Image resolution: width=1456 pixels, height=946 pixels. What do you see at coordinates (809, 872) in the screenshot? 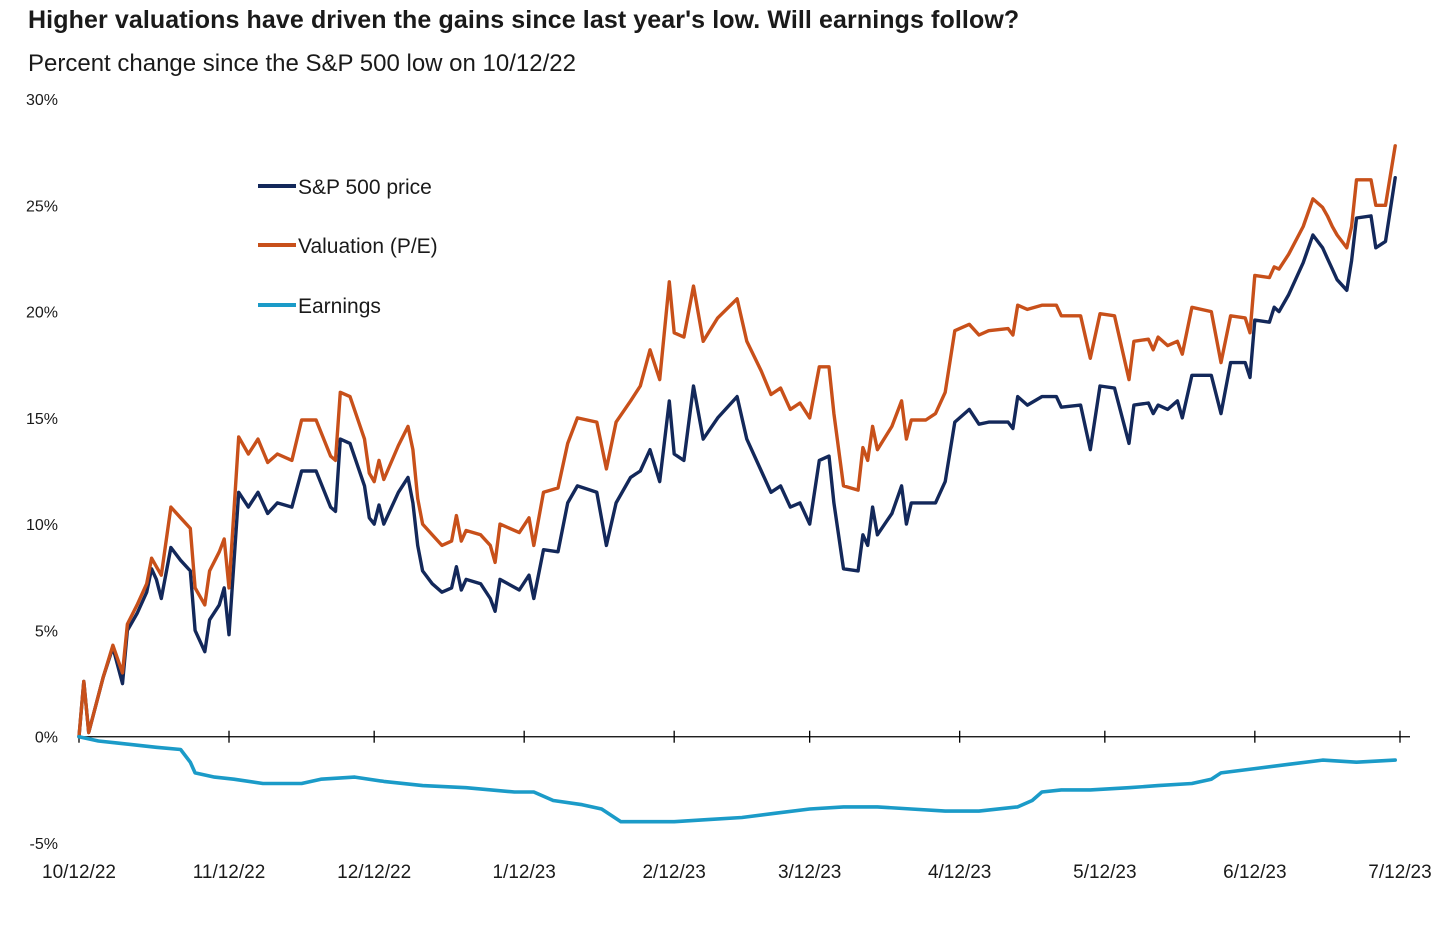
I see `x-tick-label: 3/12/23` at bounding box center [809, 872].